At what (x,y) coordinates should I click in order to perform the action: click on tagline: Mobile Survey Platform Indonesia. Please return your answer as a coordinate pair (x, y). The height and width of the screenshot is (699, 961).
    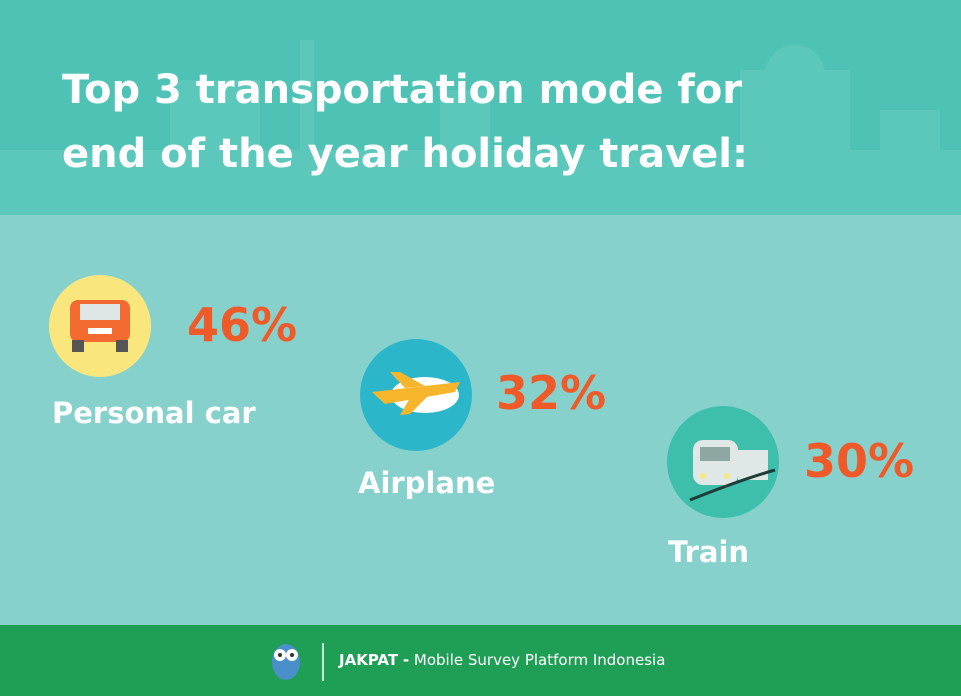
    Looking at the image, I should click on (539, 660).